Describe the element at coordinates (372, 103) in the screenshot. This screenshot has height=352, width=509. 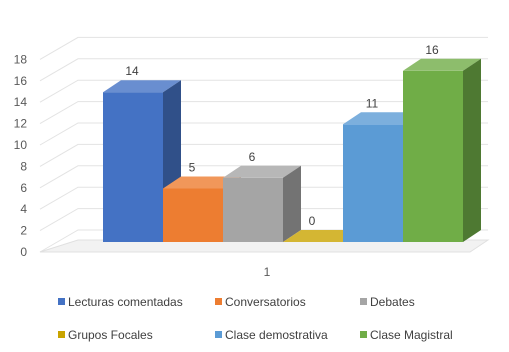
I see `data-label: 11` at that location.